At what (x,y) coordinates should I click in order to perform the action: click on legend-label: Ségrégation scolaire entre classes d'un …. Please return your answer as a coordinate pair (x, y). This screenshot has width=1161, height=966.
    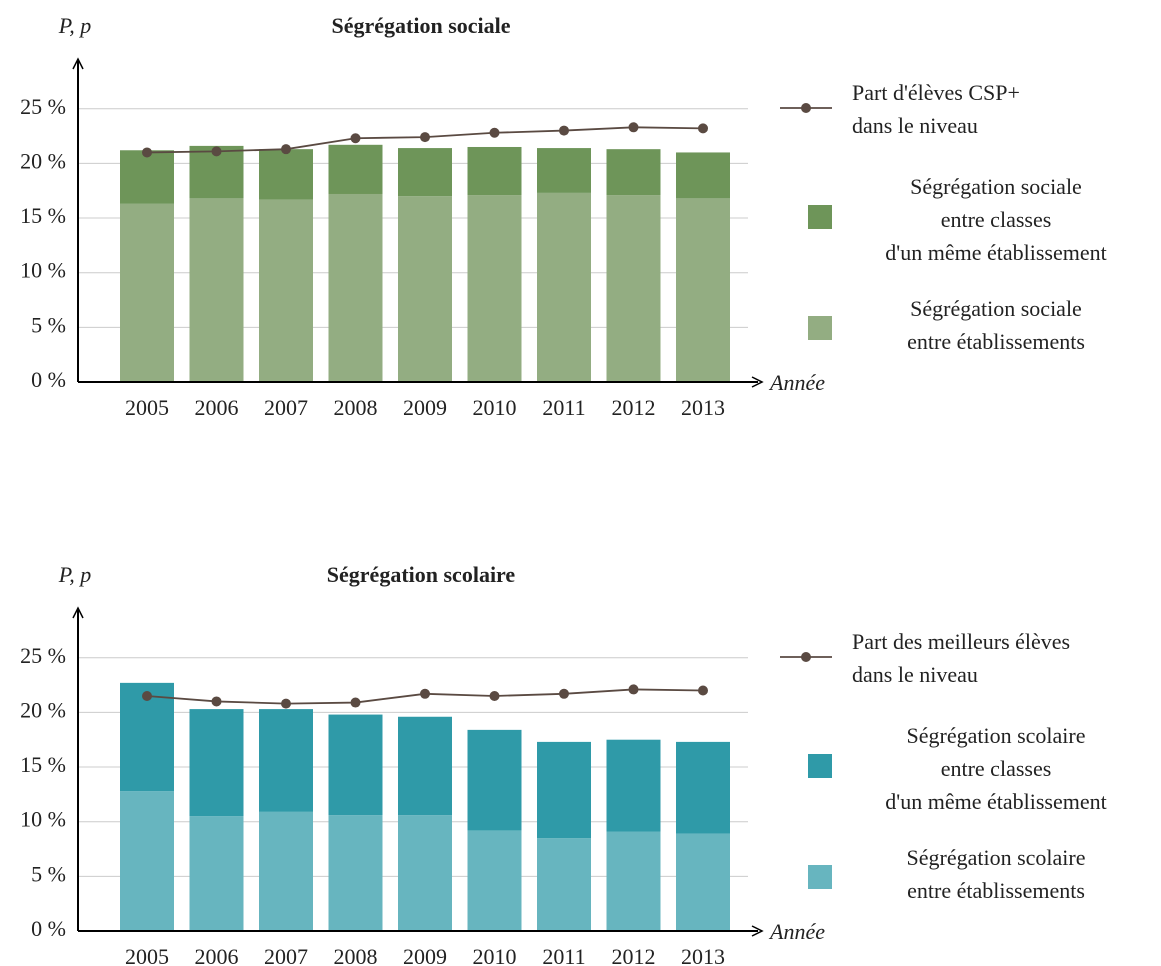
    Looking at the image, I should click on (996, 768).